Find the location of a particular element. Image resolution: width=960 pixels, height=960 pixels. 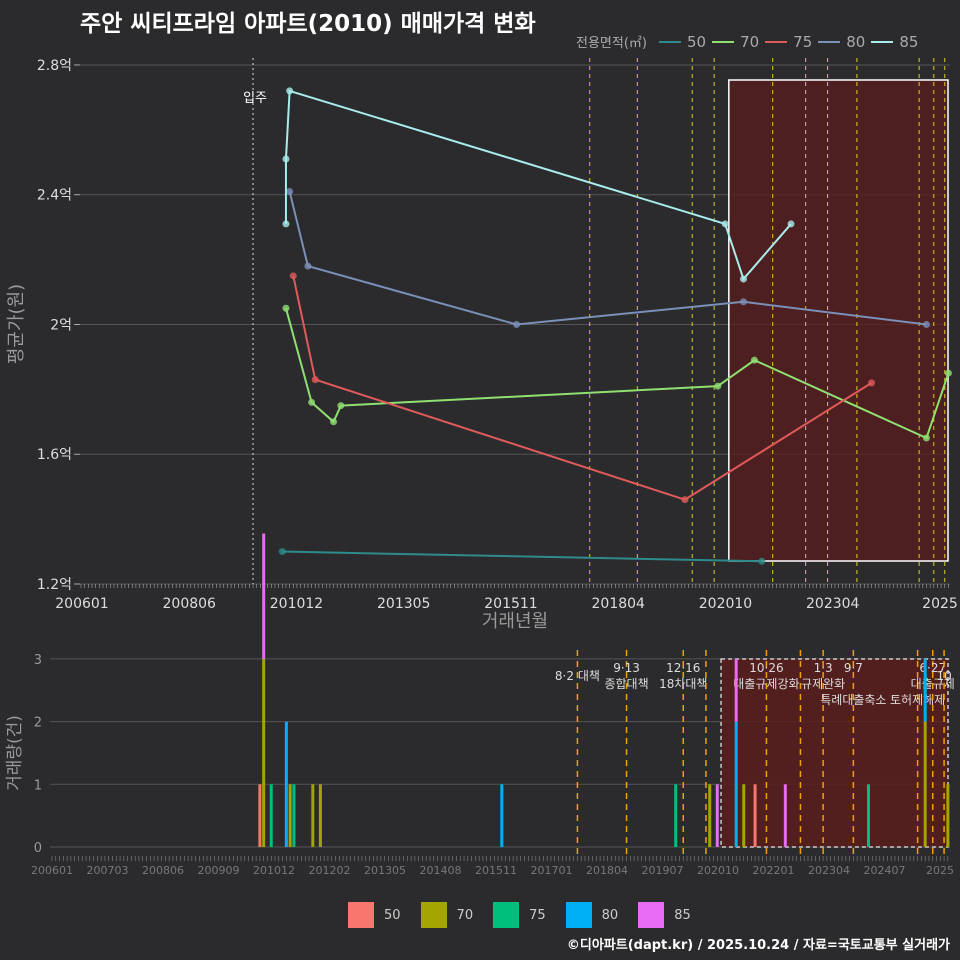

legend-item-50: 50 is located at coordinates (374, 915).